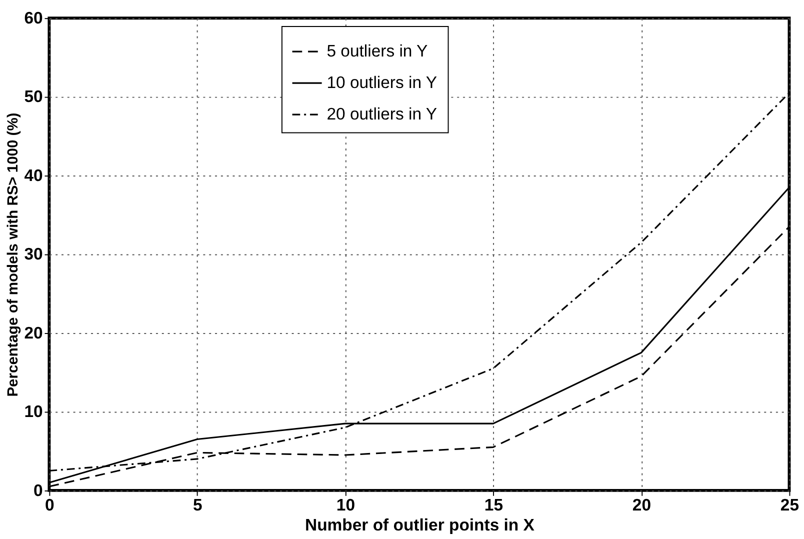  I want to click on x-tick-label: 20, so click(642, 505).